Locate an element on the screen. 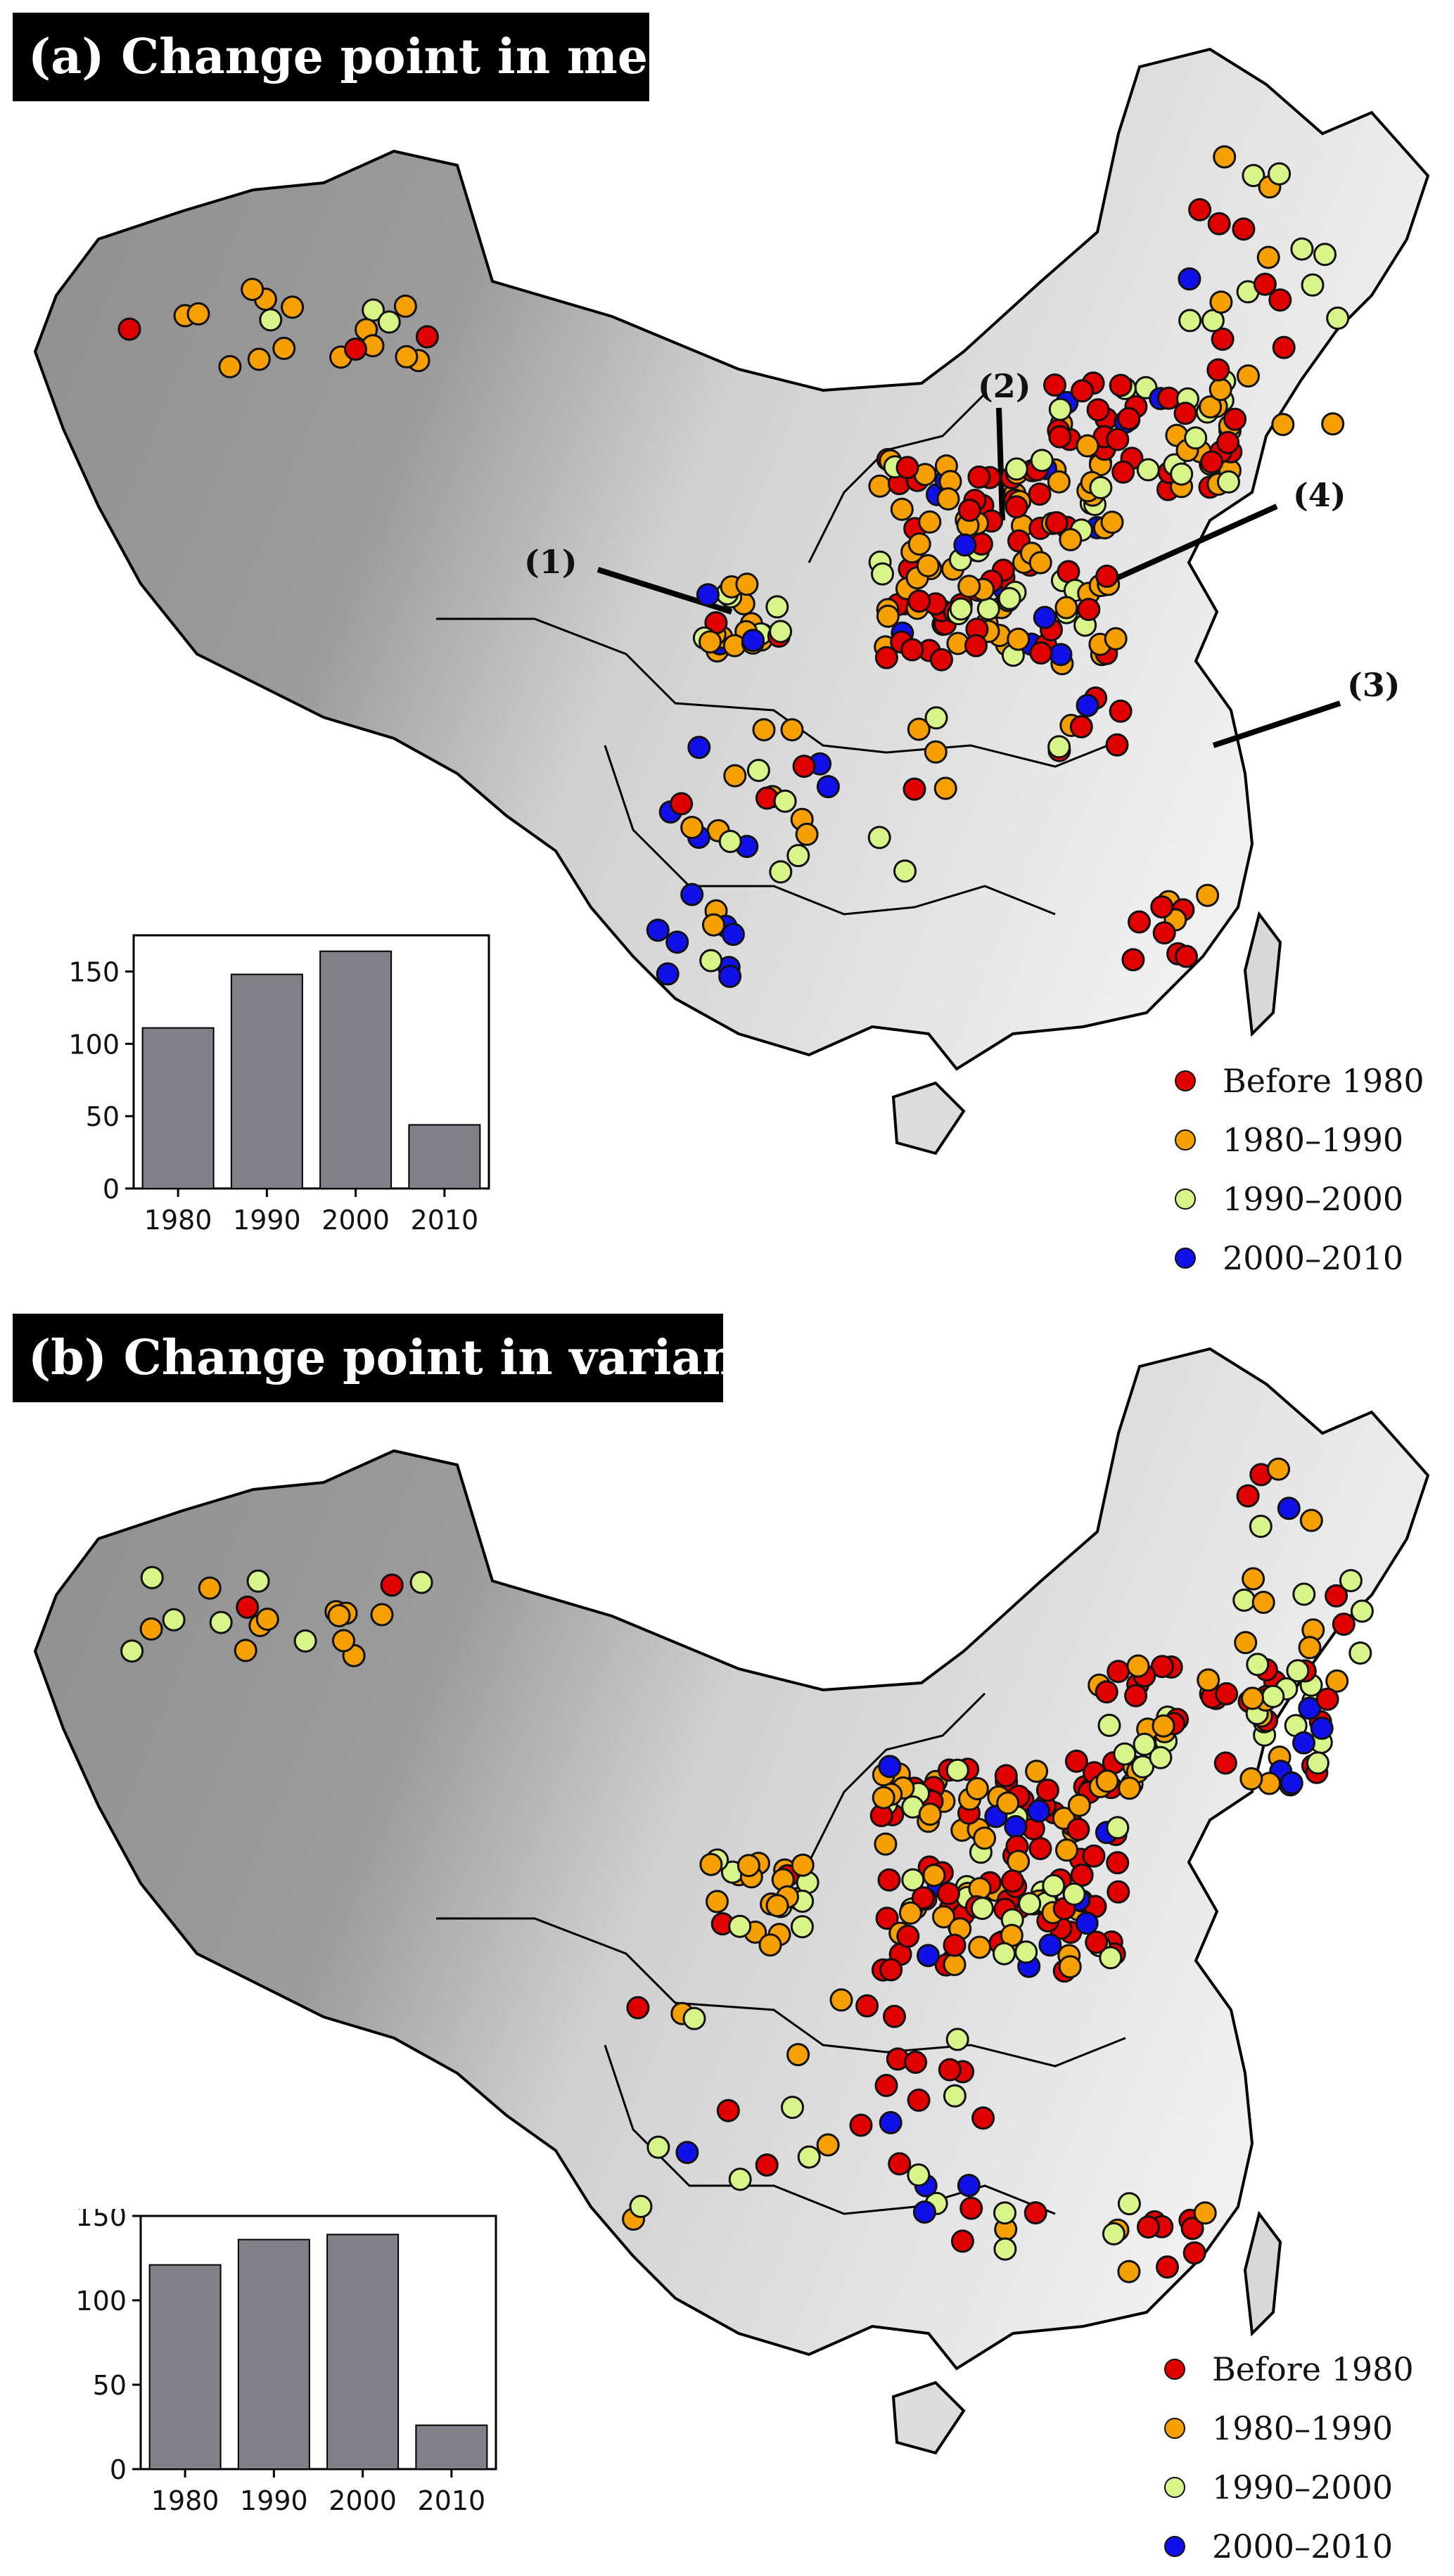  panel-title-a: (a) Change point in mean is located at coordinates (363, 57).